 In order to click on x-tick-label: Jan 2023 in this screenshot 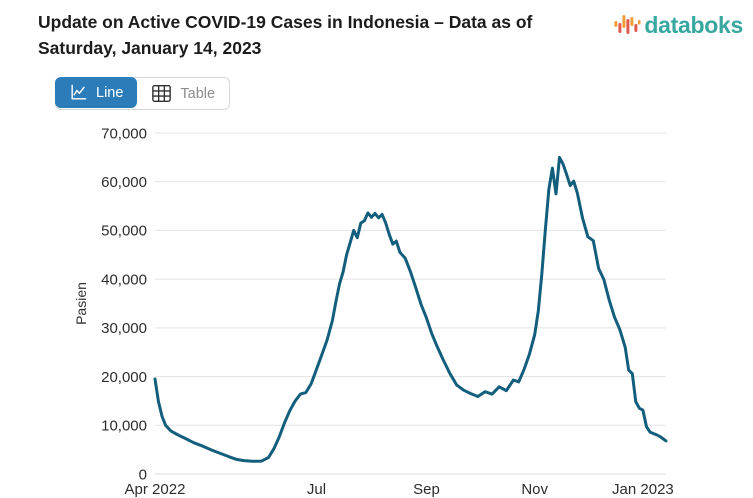, I will do `click(643, 489)`.